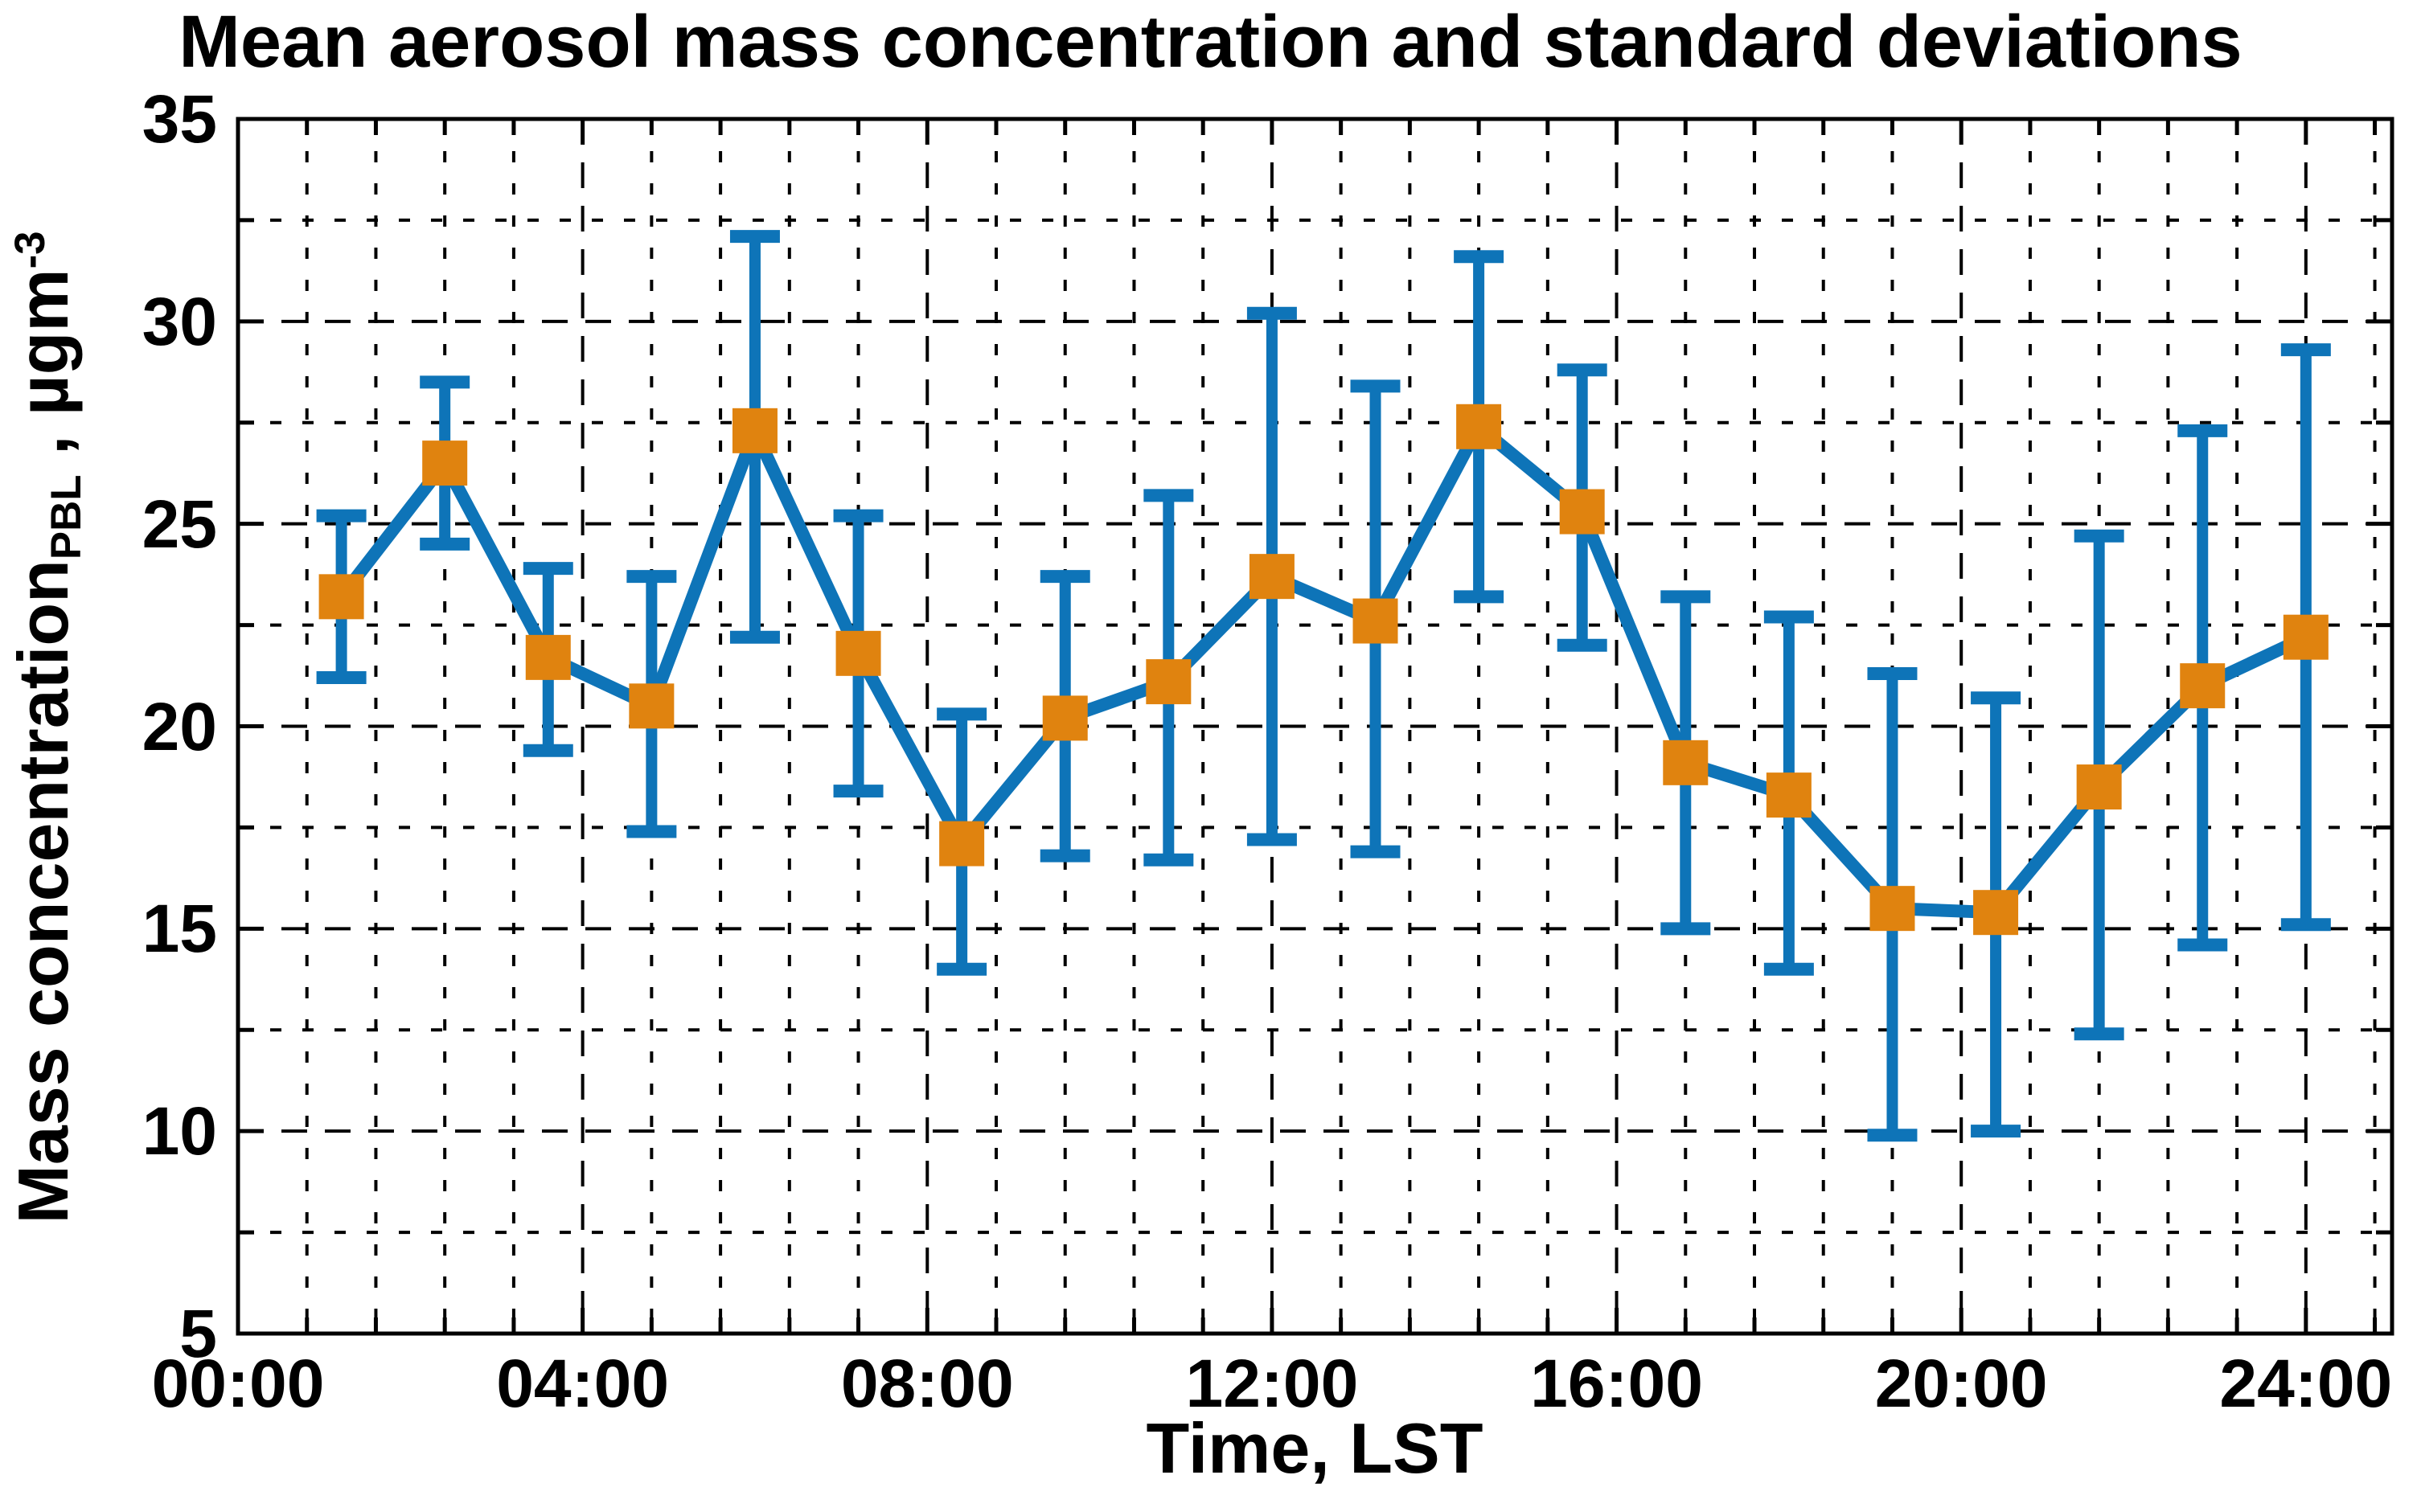 Image resolution: width=2421 pixels, height=1512 pixels. Describe the element at coordinates (583, 1383) in the screenshot. I see `x-tick-label: 04:00` at that location.